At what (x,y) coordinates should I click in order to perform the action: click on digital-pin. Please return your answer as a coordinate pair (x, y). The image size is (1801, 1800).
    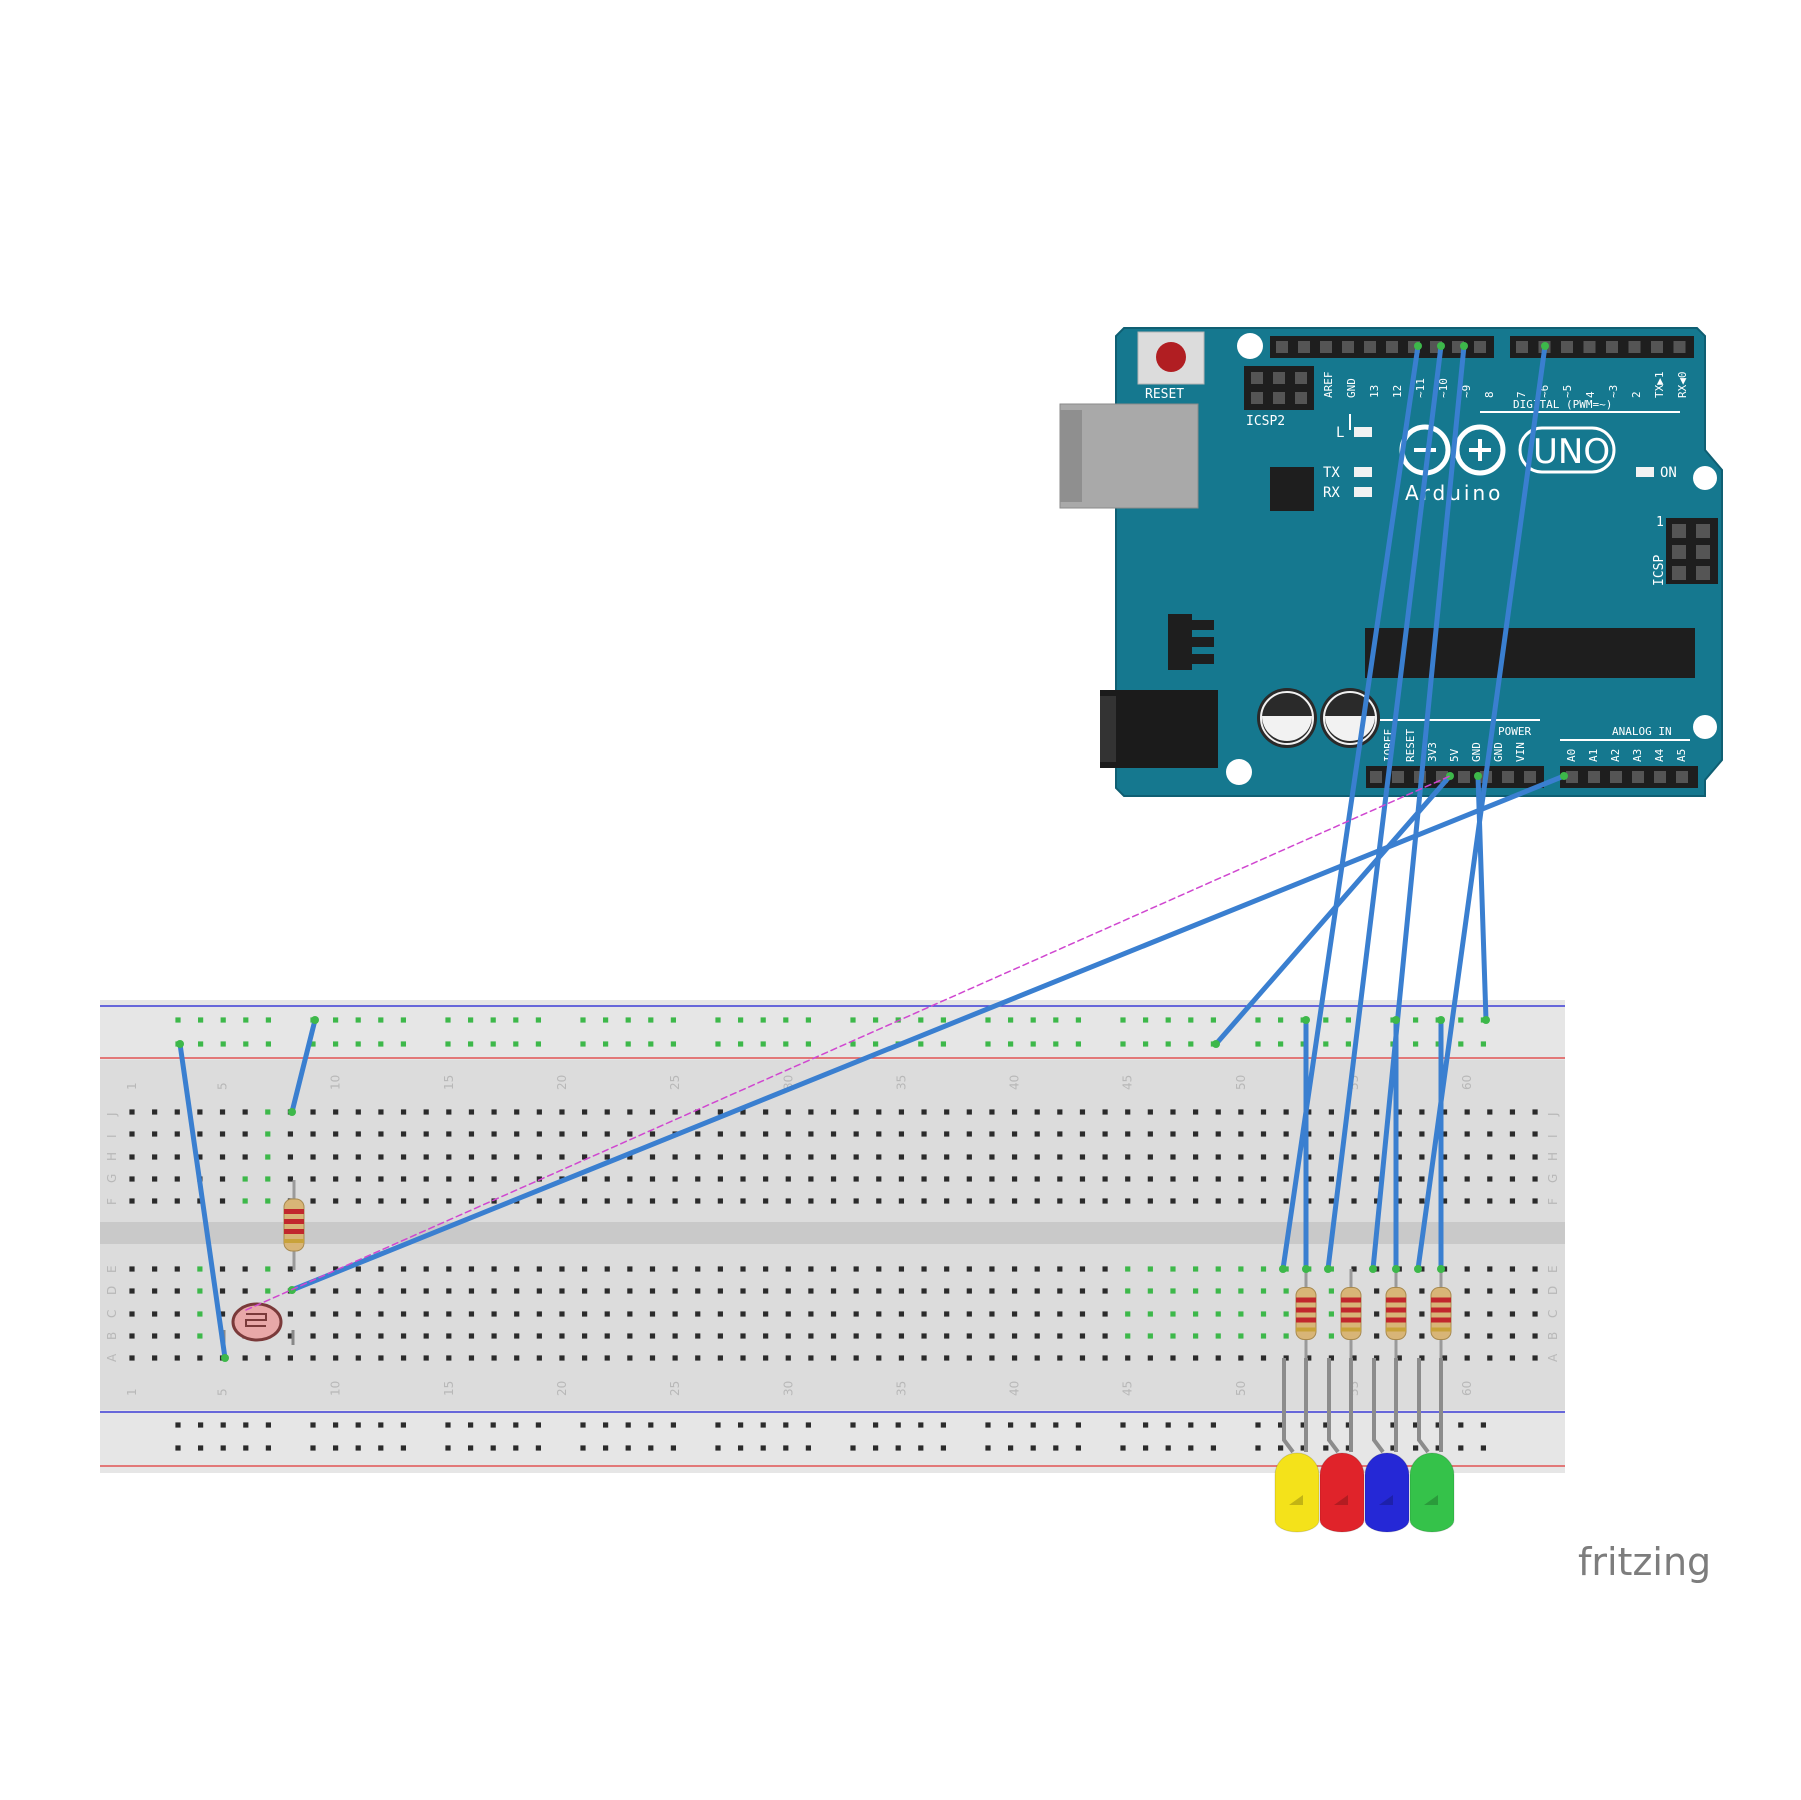
    Looking at the image, I should click on (1348, 347).